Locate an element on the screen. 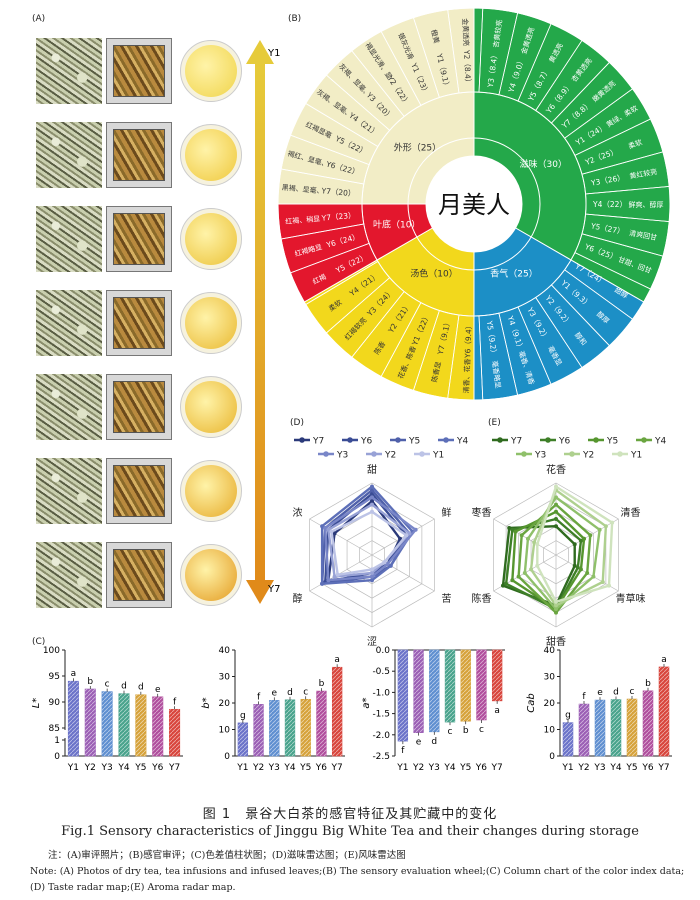 This screenshot has width=700, height=900. aroma-radar-legend-label: Y6 is located at coordinates (564, 442).